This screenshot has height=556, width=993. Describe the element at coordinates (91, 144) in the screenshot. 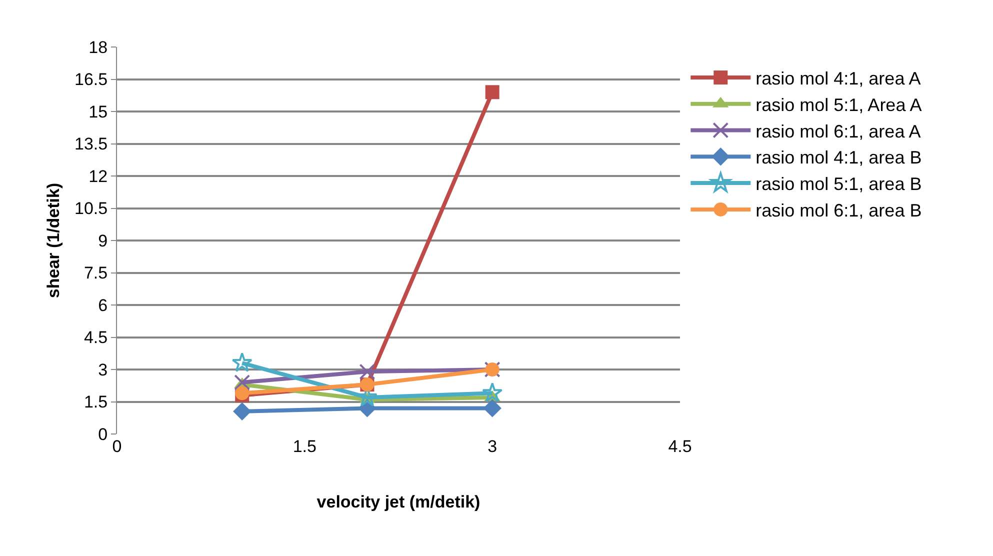

I see `y-tick-label: 13.5` at that location.